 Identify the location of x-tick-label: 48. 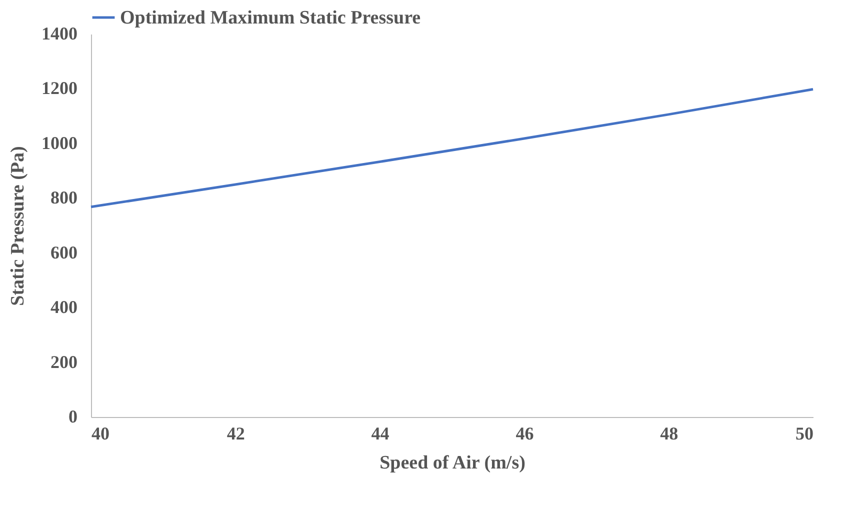
(669, 434).